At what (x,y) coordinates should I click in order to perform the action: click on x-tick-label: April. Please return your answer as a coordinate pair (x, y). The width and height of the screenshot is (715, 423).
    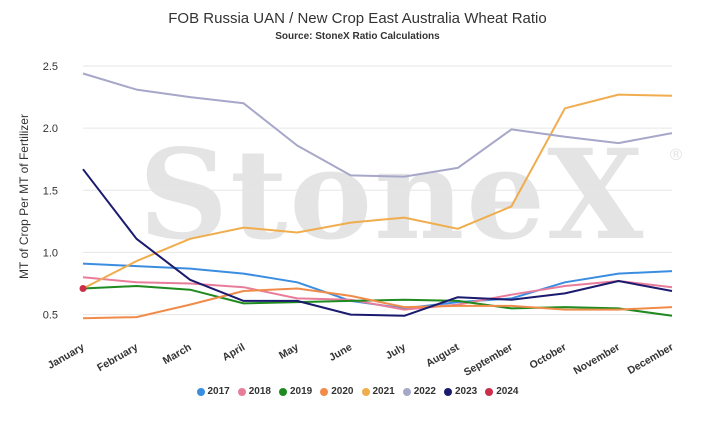
    Looking at the image, I should click on (233, 352).